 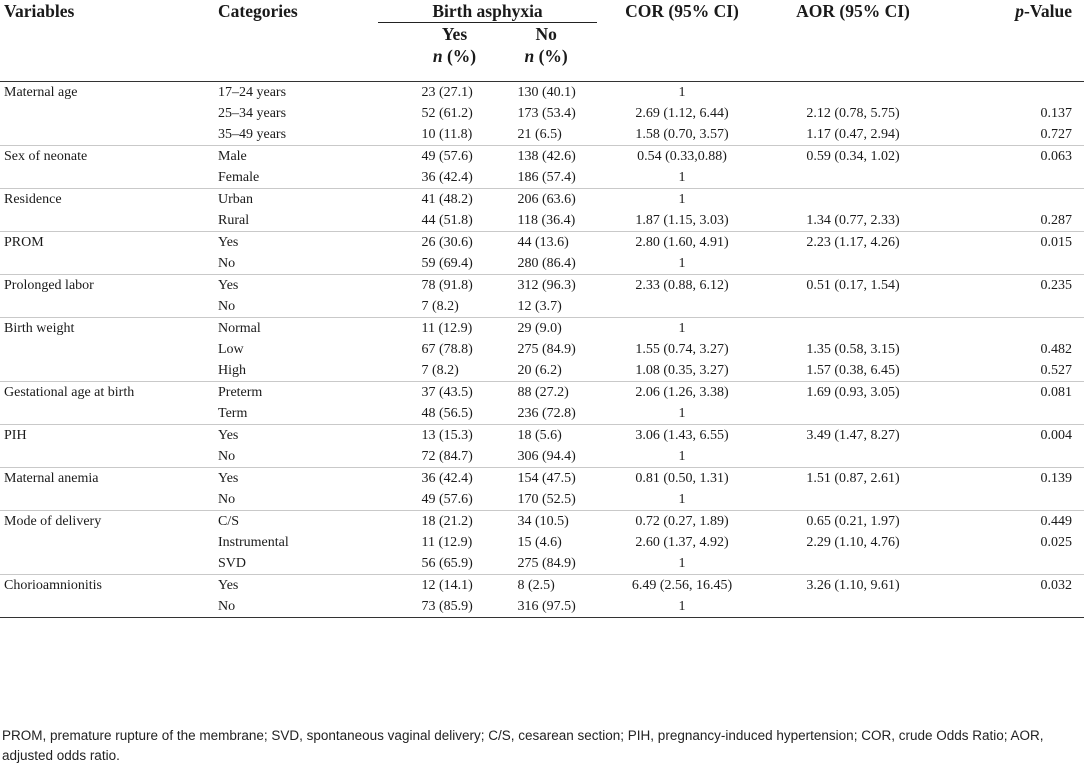 What do you see at coordinates (682, 392) in the screenshot?
I see `cell-cor: 2.06 (1.26, 3.38)` at bounding box center [682, 392].